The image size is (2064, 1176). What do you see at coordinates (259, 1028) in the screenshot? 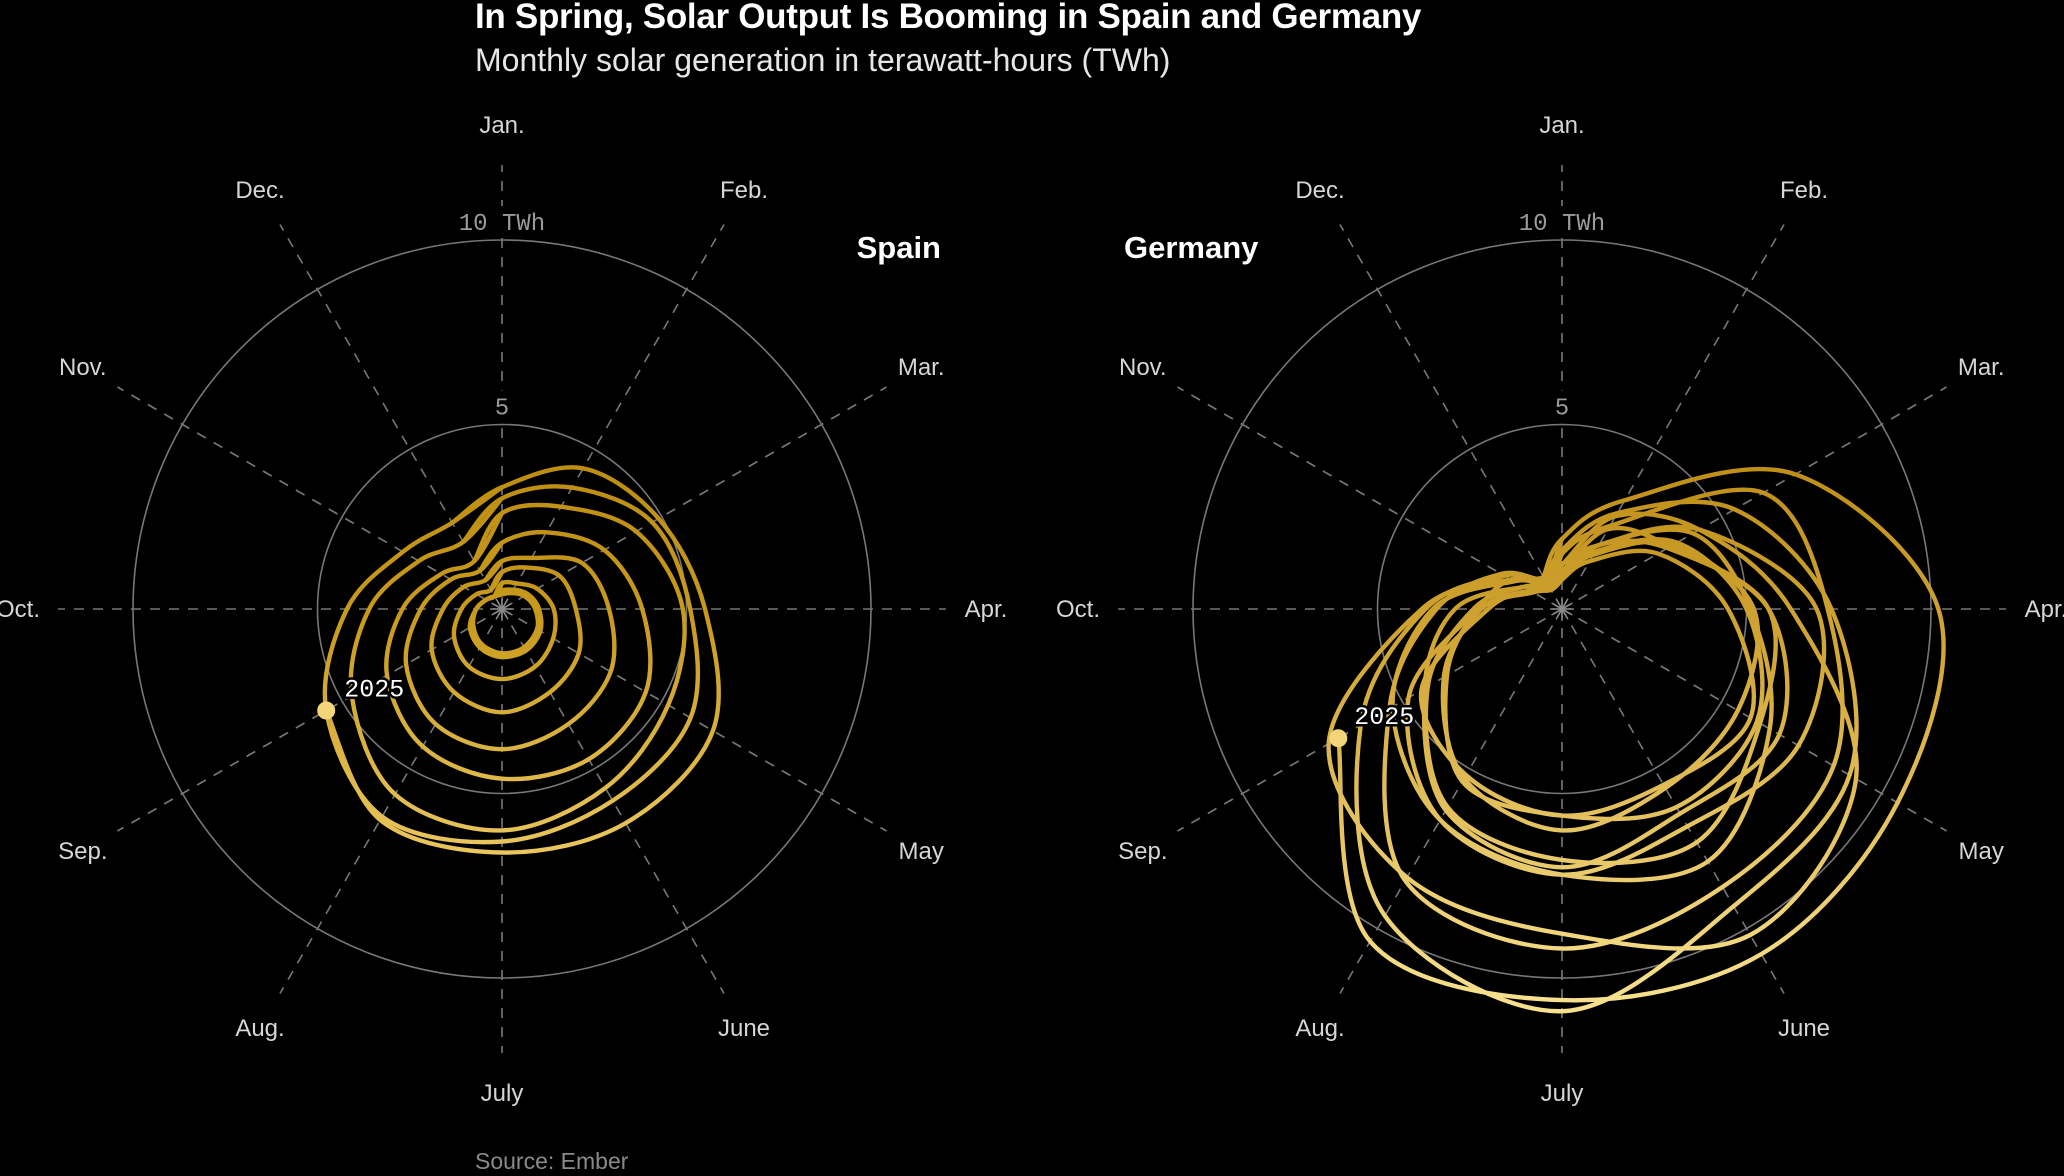
I see `spain-month-label-aug: Aug.` at bounding box center [259, 1028].